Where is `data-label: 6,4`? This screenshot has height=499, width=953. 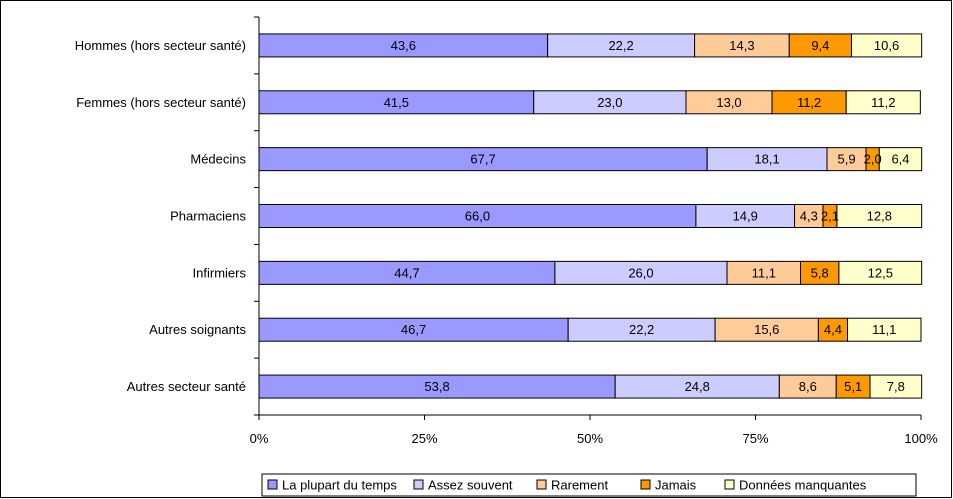
data-label: 6,4 is located at coordinates (900, 159).